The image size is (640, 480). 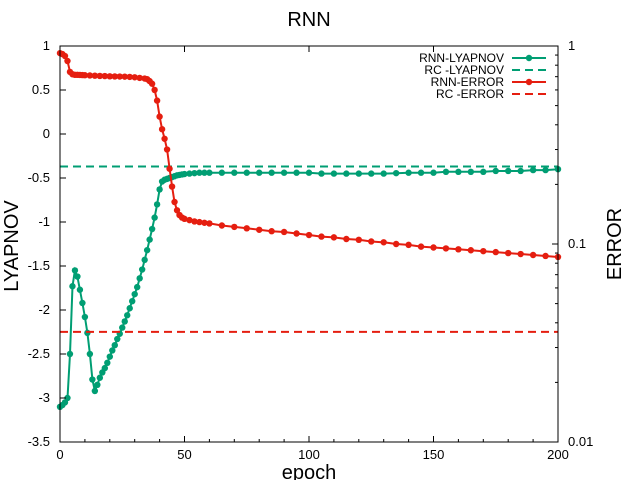 What do you see at coordinates (44, 309) in the screenshot?
I see `y-tick-label: -2` at bounding box center [44, 309].